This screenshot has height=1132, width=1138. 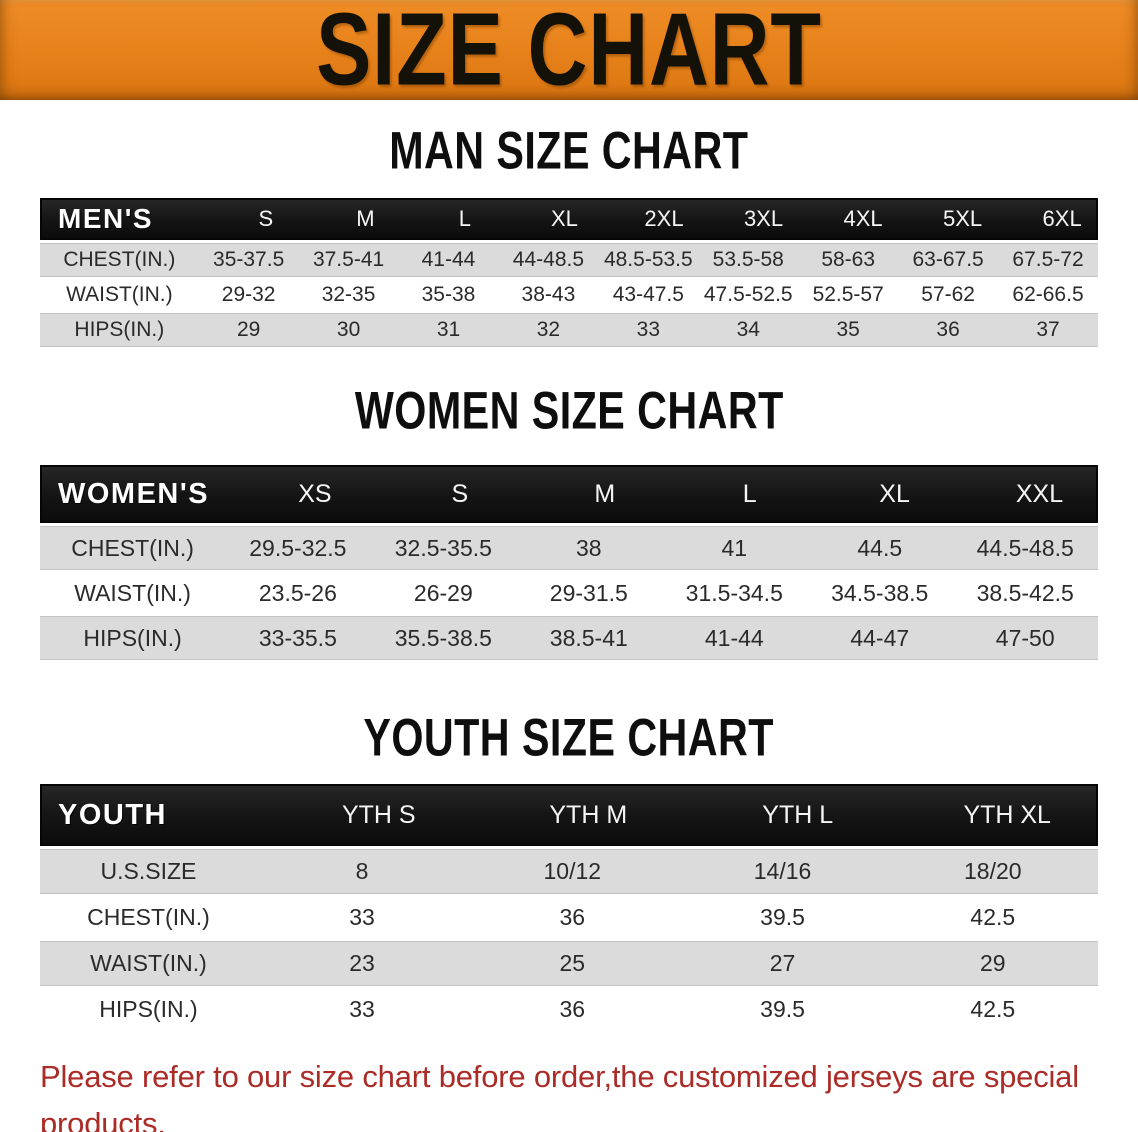 I want to click on column-header: 5XL, so click(x=963, y=218).